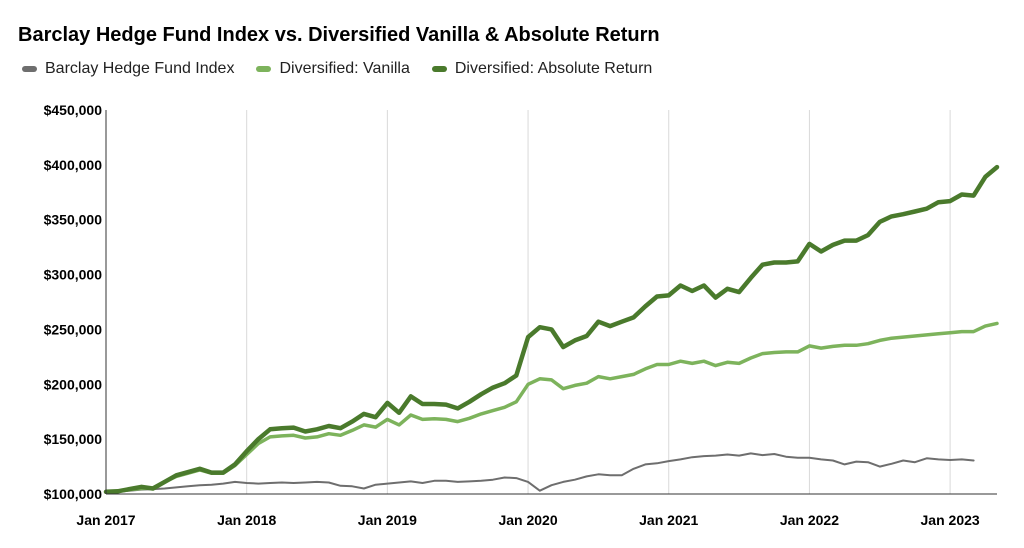  I want to click on legend-label-barclay: Barclay Hedge Fund Index, so click(140, 68).